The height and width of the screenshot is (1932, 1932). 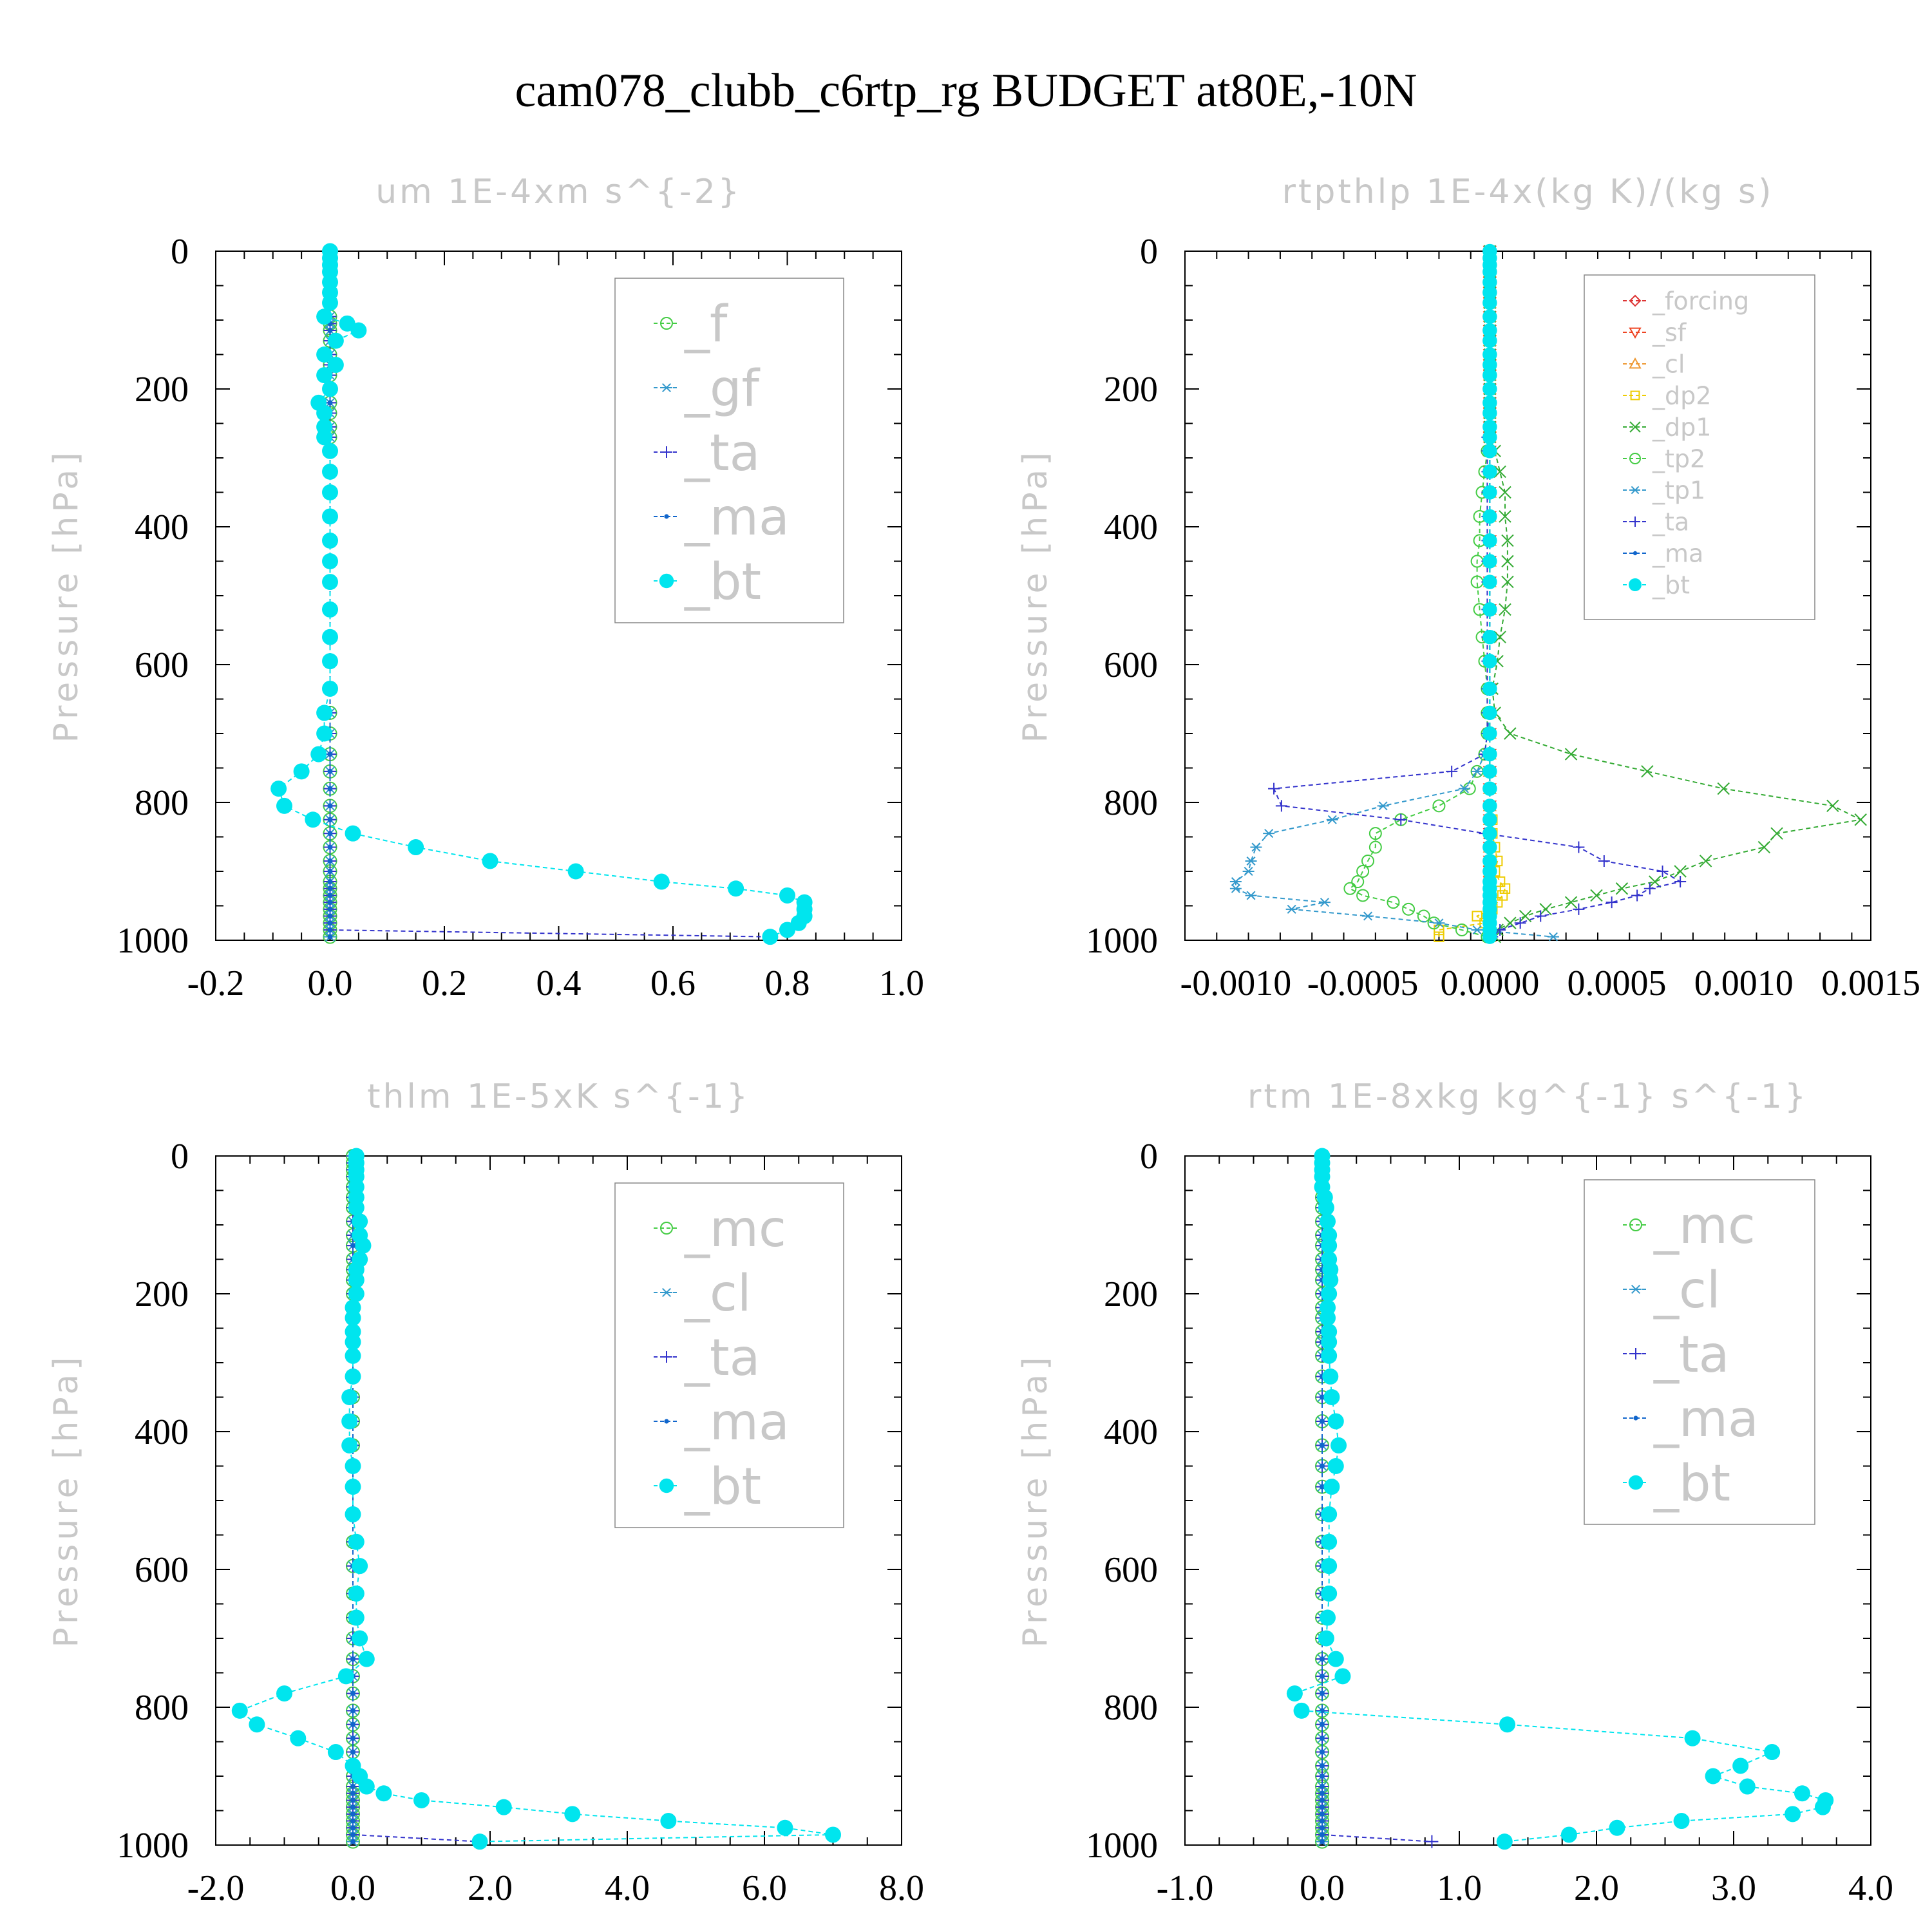 What do you see at coordinates (787, 983) in the screenshot?
I see `x-tick-label: 0.8` at bounding box center [787, 983].